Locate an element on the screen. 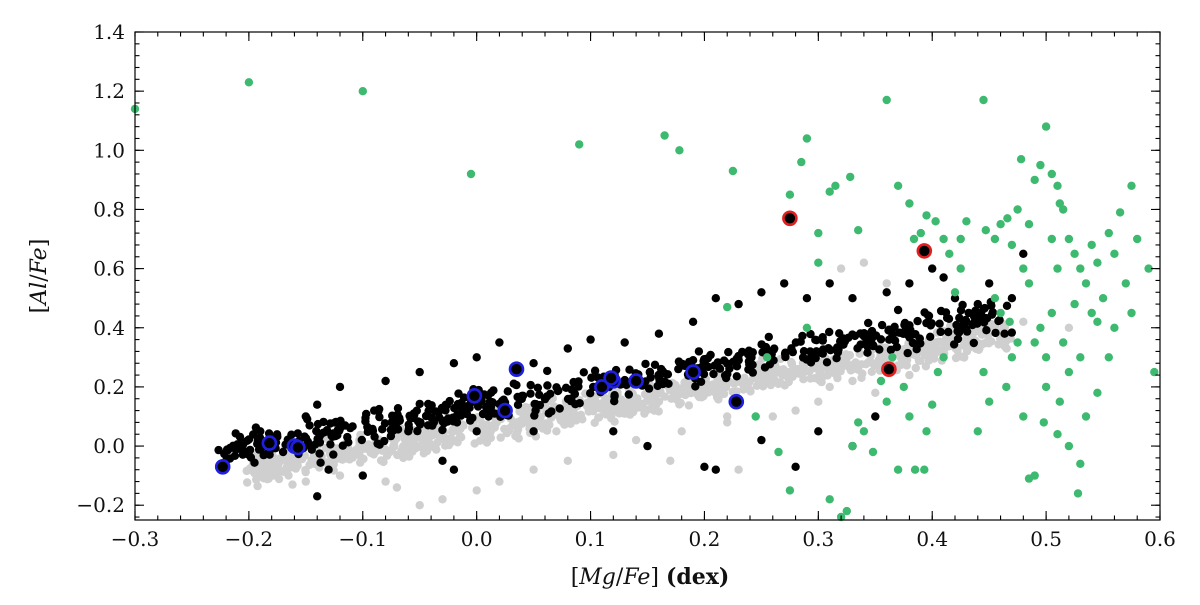 The width and height of the screenshot is (1200, 605). blue-ring-point is located at coordinates (222, 466).